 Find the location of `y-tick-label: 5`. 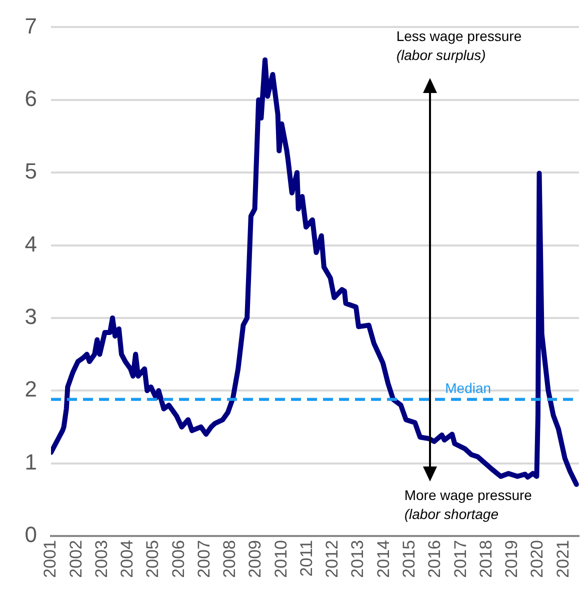

y-tick-label: 5 is located at coordinates (30, 171).